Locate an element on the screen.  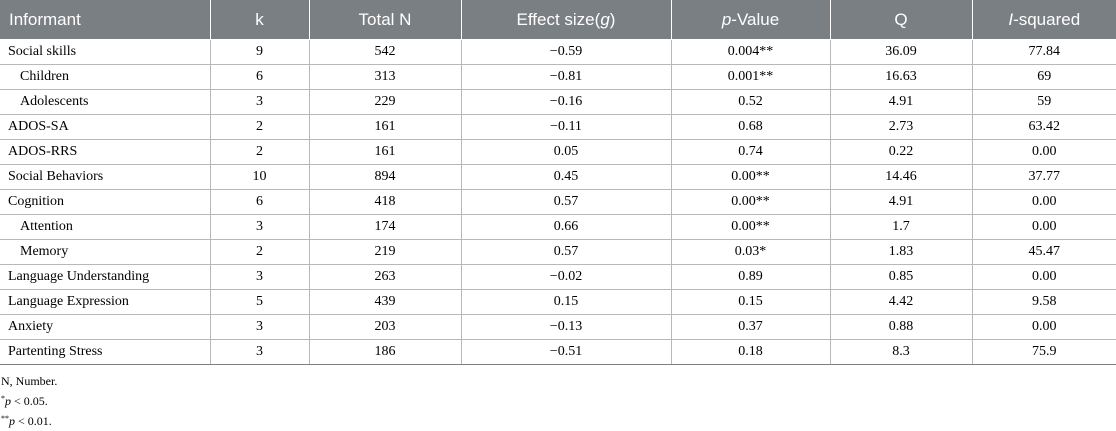
cell-q: 2.73 is located at coordinates (900, 127).